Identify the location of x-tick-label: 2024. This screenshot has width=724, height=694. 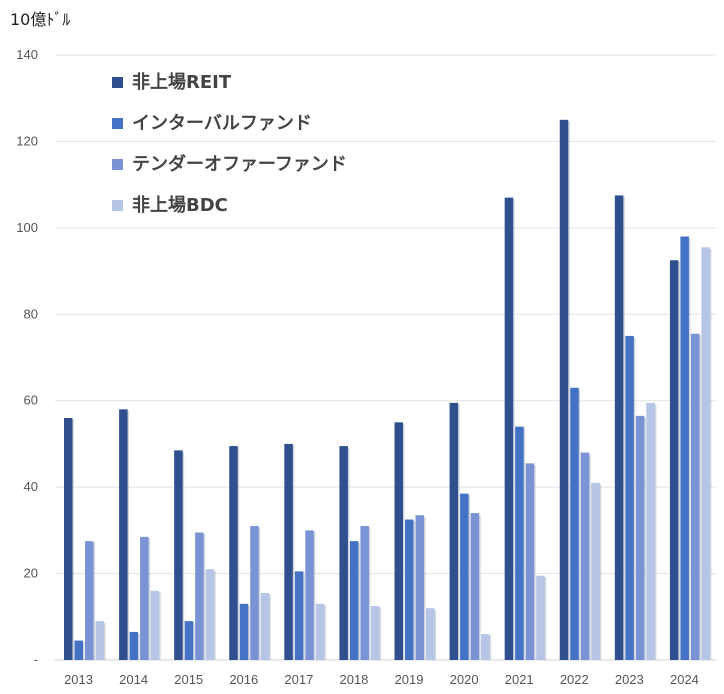
(684, 679).